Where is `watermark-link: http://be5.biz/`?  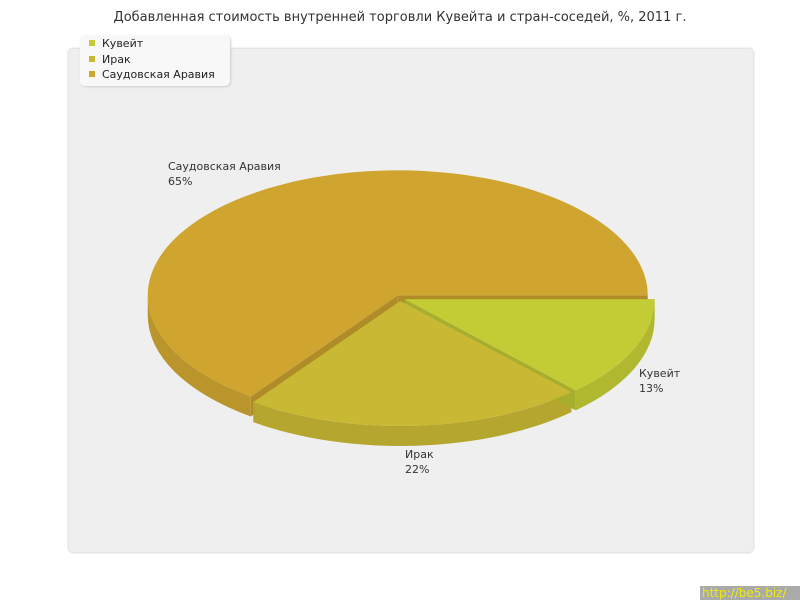
watermark-link: http://be5.biz/ is located at coordinates (750, 593).